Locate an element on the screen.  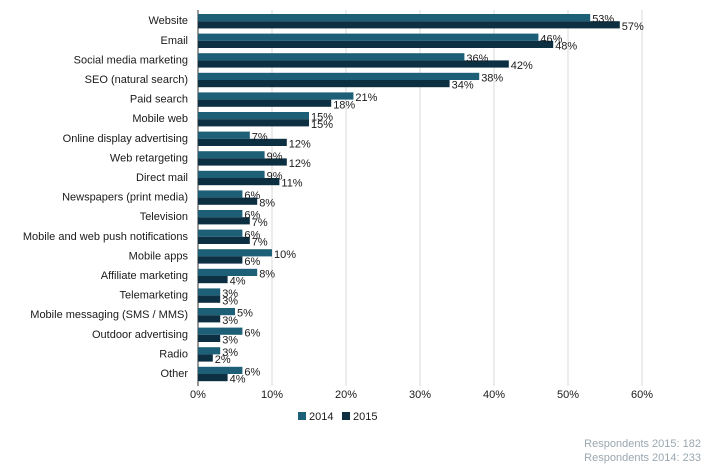
x-tick-label: 30% is located at coordinates (420, 395).